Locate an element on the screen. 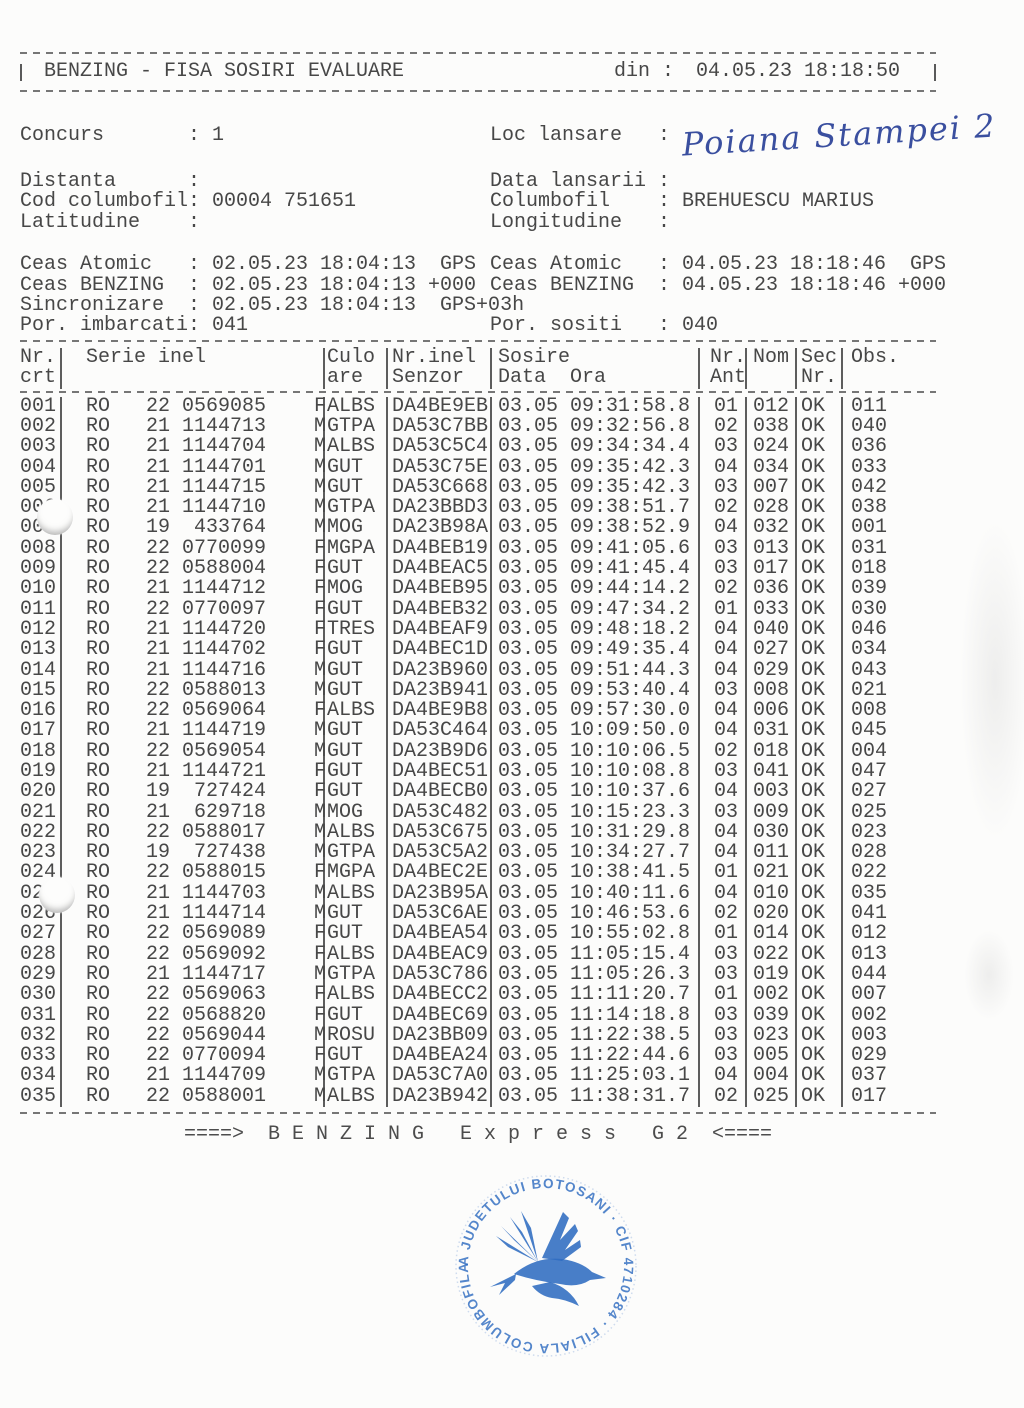  field-label: Latitudine is located at coordinates (80, 222).